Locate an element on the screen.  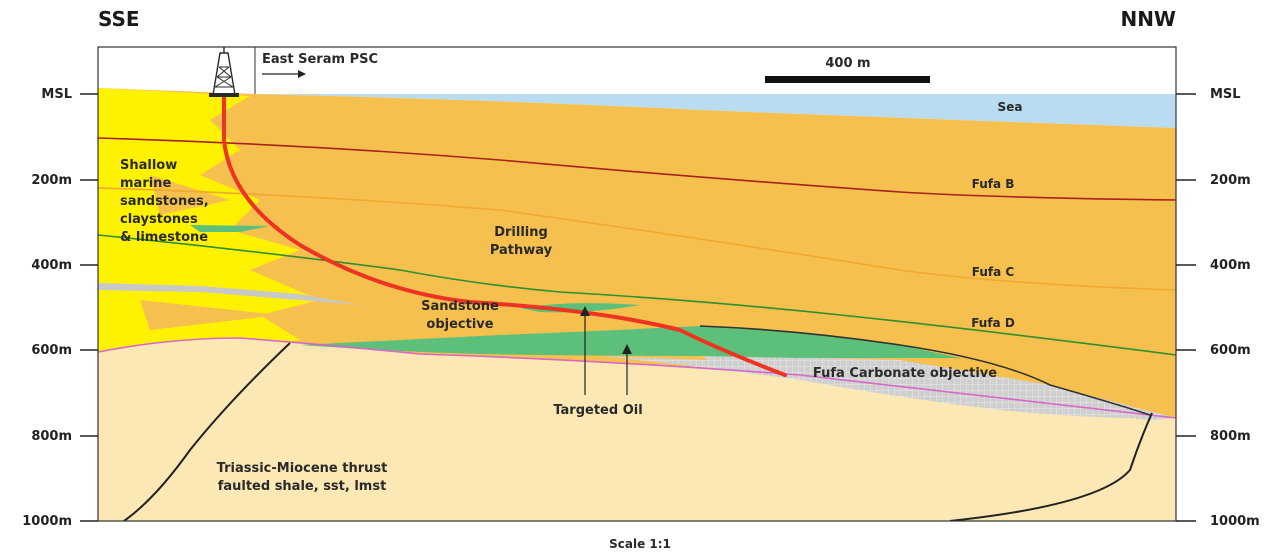
svg-text: Shallow is located at coordinates (148, 165).